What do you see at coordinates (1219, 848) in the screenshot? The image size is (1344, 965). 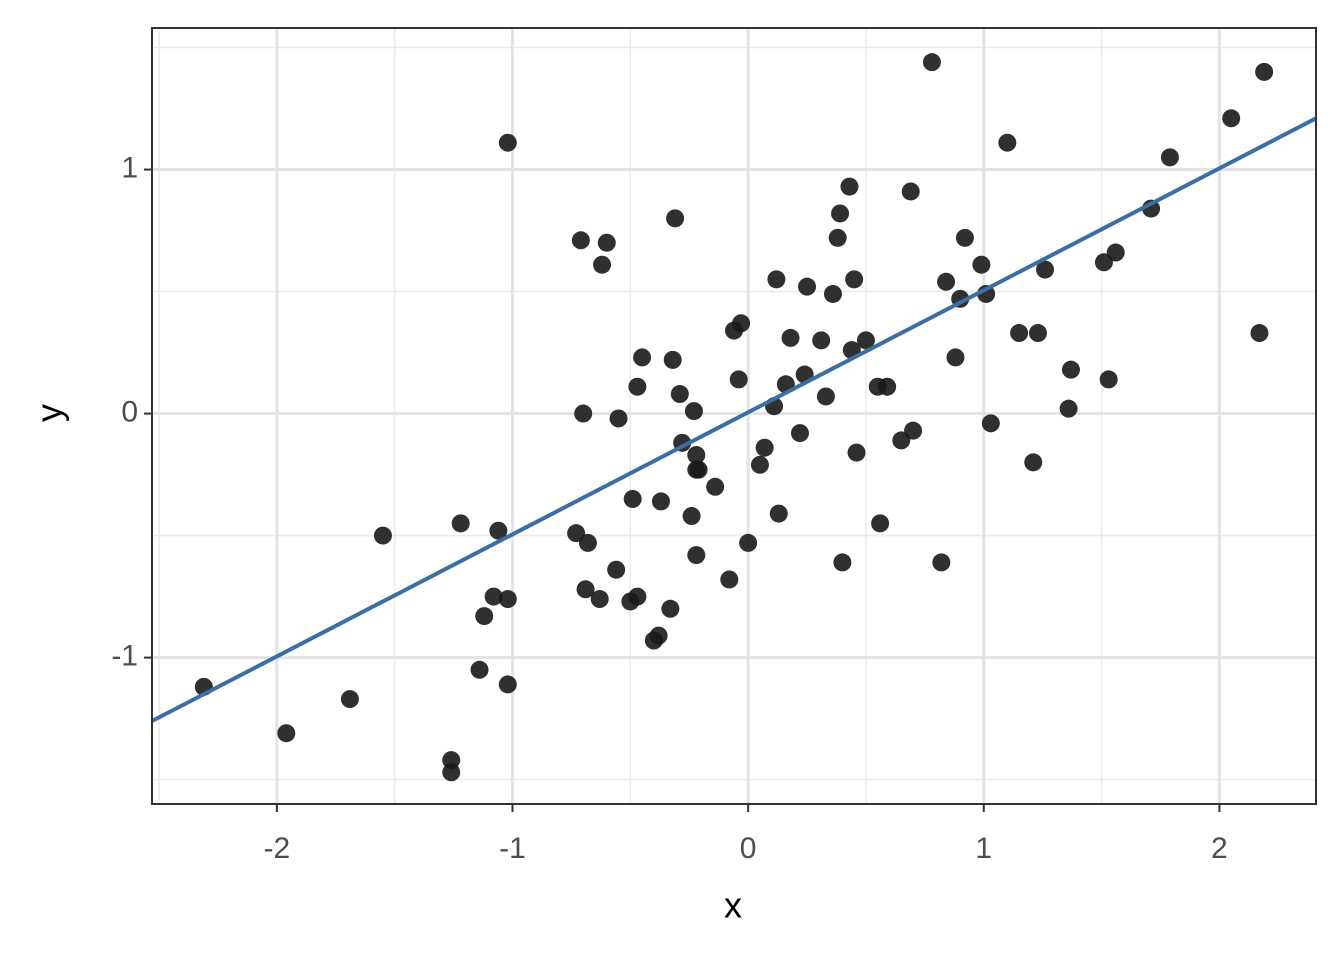 I see `x-tick-label: 2` at bounding box center [1219, 848].